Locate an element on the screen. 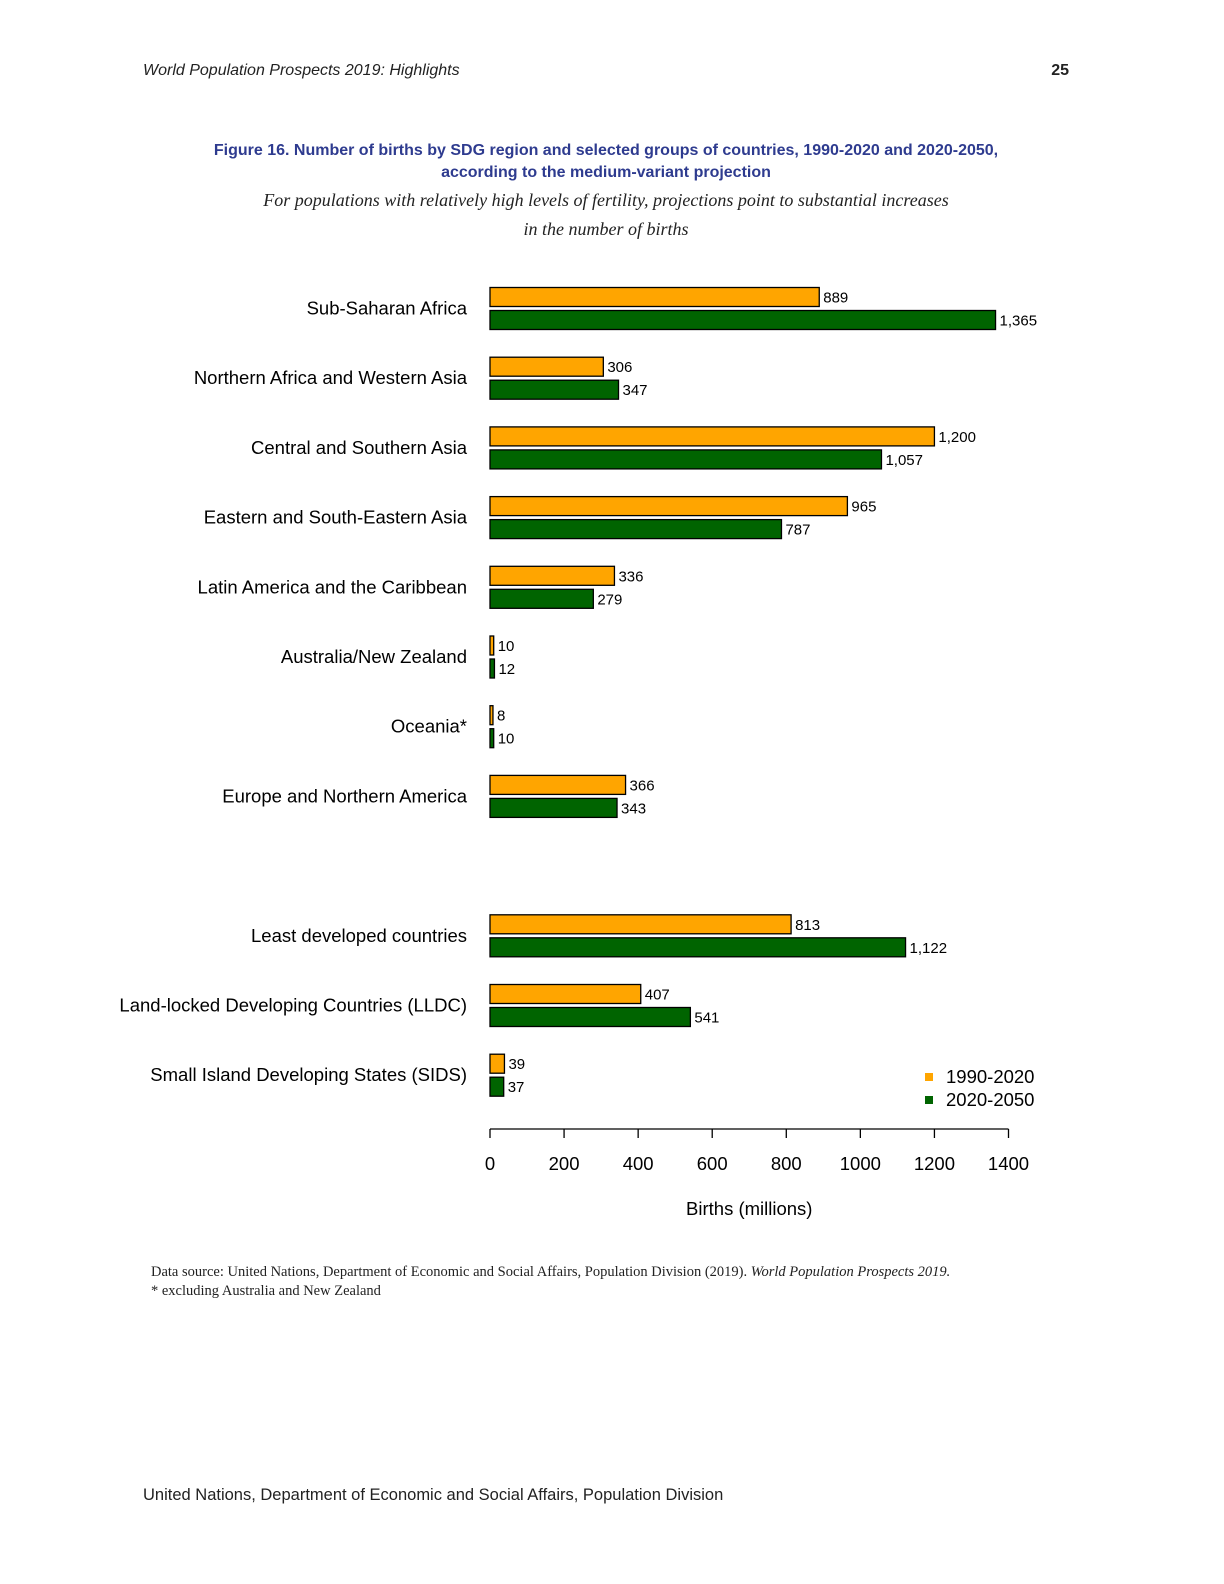 The height and width of the screenshot is (1584, 1224). category-label: Oceania* is located at coordinates (429, 726).